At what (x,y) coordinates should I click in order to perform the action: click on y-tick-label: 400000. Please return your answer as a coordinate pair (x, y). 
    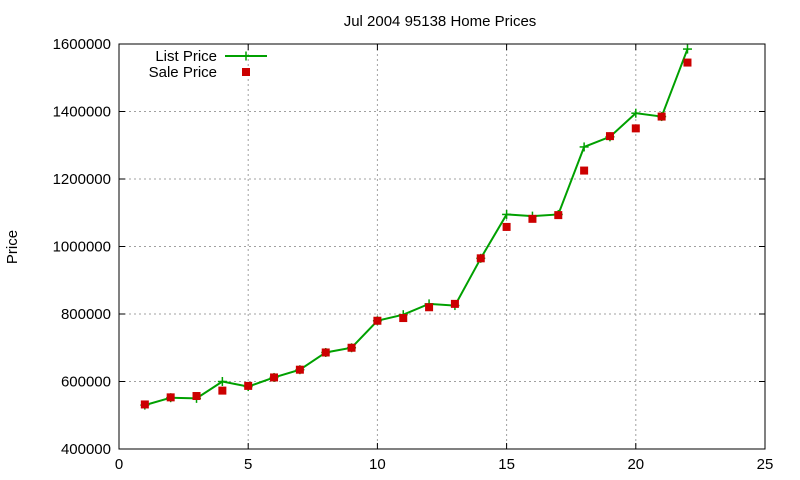
    Looking at the image, I should click on (86, 449).